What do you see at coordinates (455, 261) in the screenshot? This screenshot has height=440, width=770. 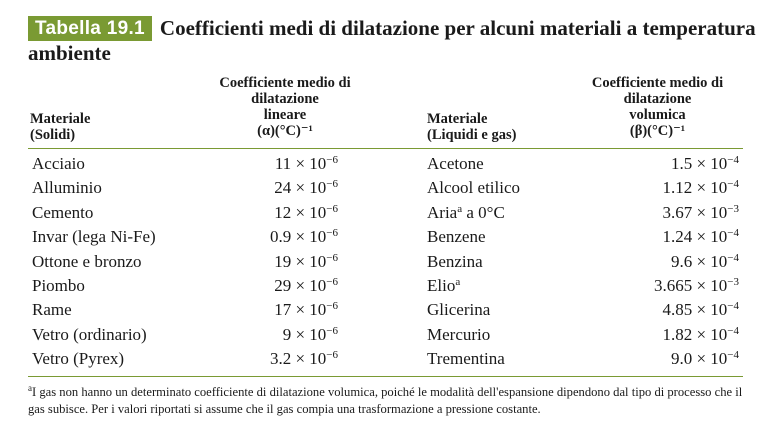 I see `fluid-name-text: Benzina` at bounding box center [455, 261].